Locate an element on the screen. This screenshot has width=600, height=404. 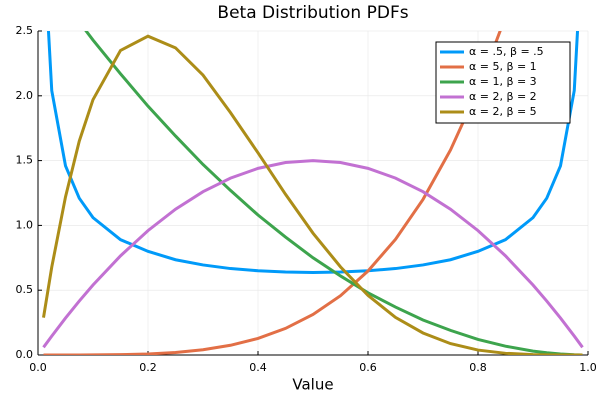
legend-label: α = 1, β = 3 is located at coordinates (503, 81).